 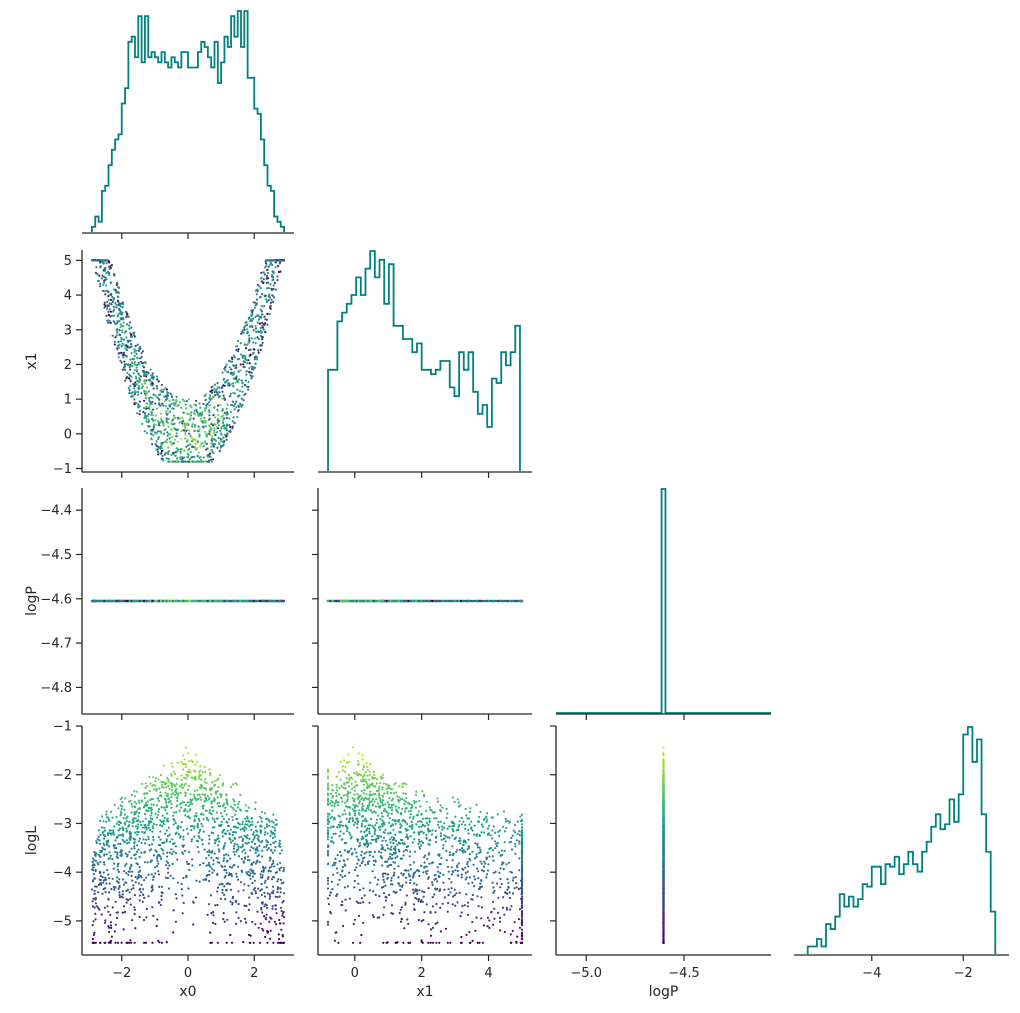 What do you see at coordinates (424, 360) in the screenshot?
I see `histogram-x1` at bounding box center [424, 360].